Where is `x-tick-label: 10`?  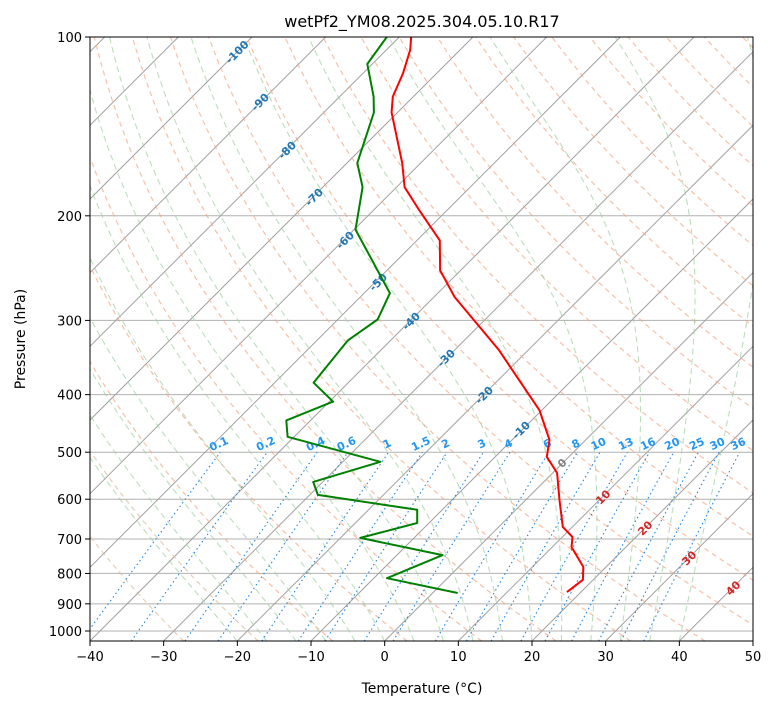 x-tick-label: 10 is located at coordinates (458, 657).